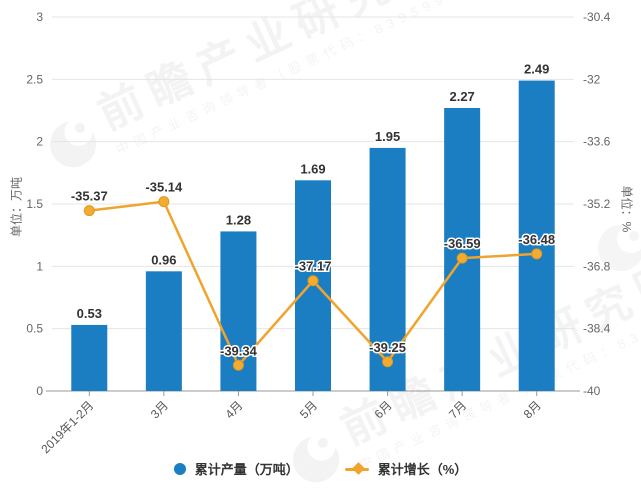  I want to click on bar-value-label: 0.53, so click(89, 313).